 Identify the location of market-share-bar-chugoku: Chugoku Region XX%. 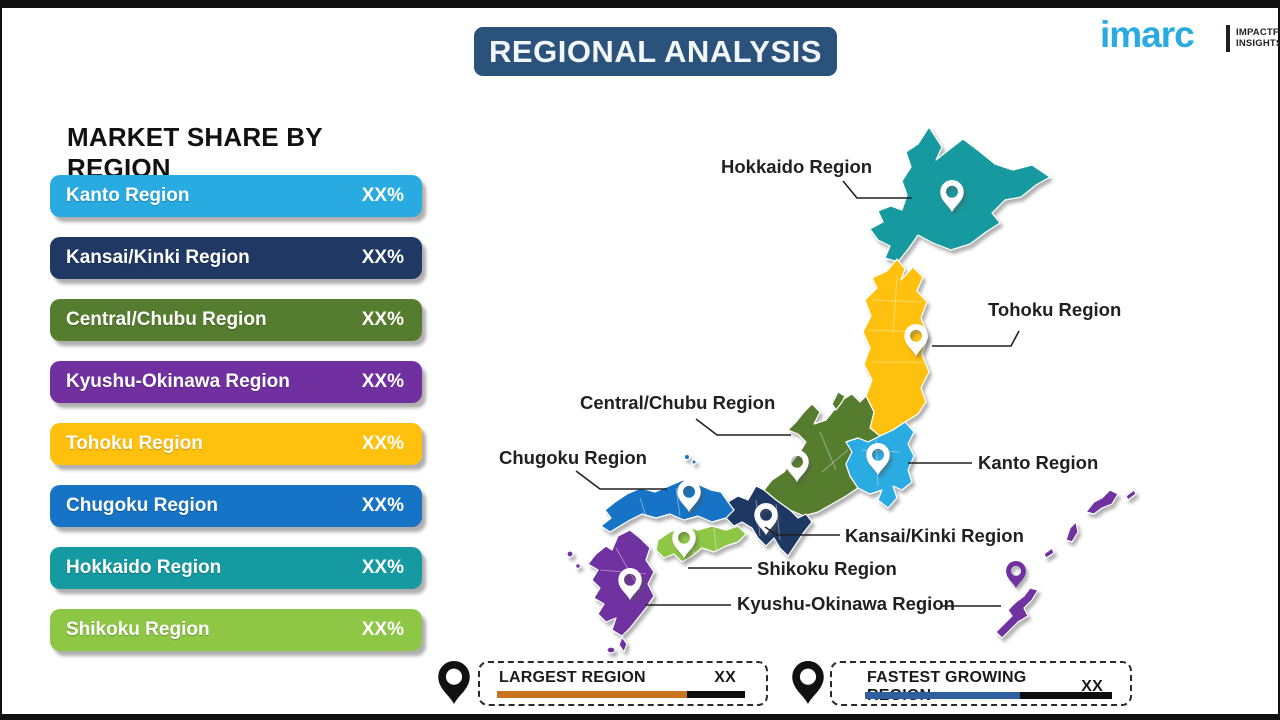
(236, 506).